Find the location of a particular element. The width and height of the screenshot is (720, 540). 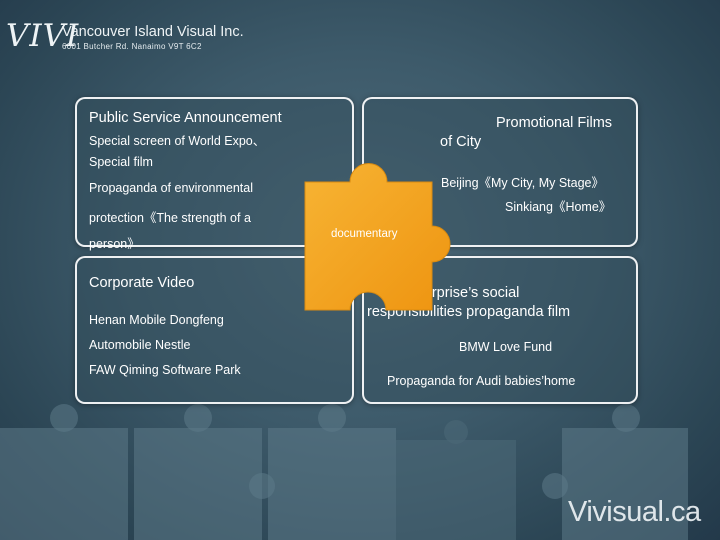

watermark-logo: Vivisual.ca is located at coordinates (634, 512).